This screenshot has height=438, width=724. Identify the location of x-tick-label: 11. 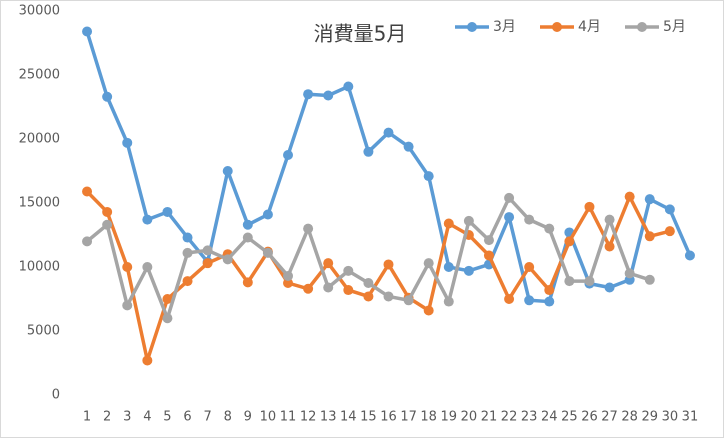
(288, 417).